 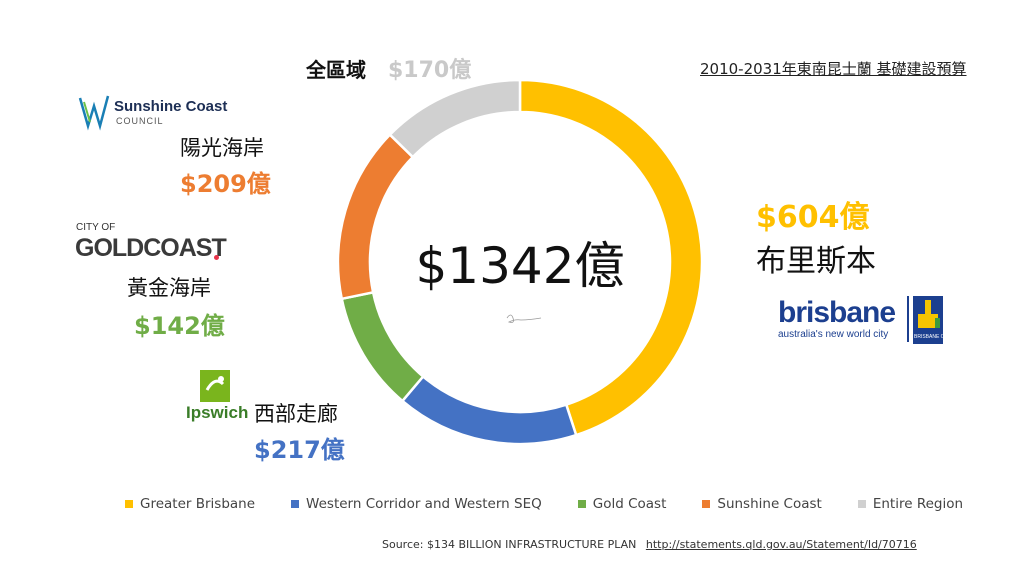 I want to click on legend-label: Gold Coast, so click(x=629, y=504).